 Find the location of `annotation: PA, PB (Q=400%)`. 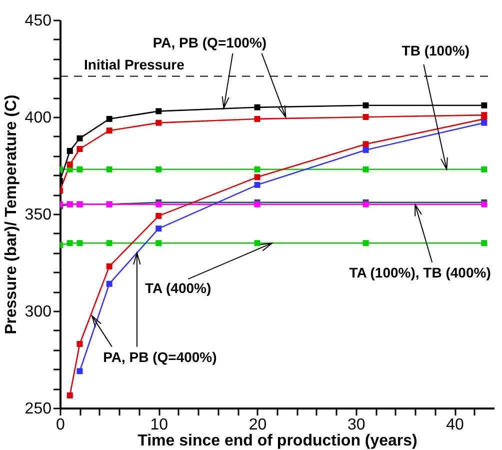

annotation: PA, PB (Q=400%) is located at coordinates (160, 356).